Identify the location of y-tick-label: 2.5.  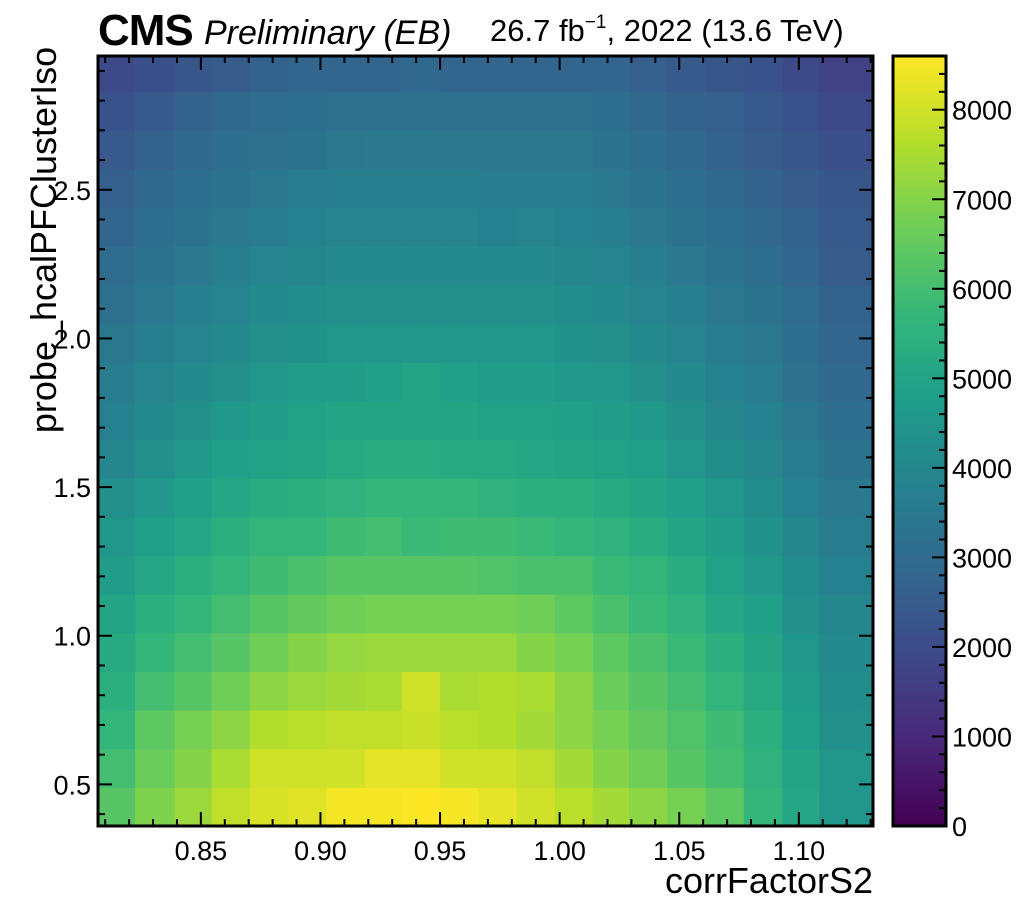
(72, 191).